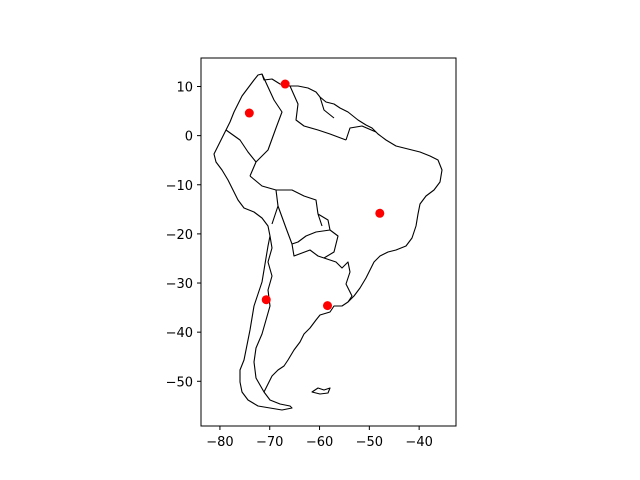 The height and width of the screenshot is (480, 640). I want to click on x-tick-label: −70, so click(269, 442).